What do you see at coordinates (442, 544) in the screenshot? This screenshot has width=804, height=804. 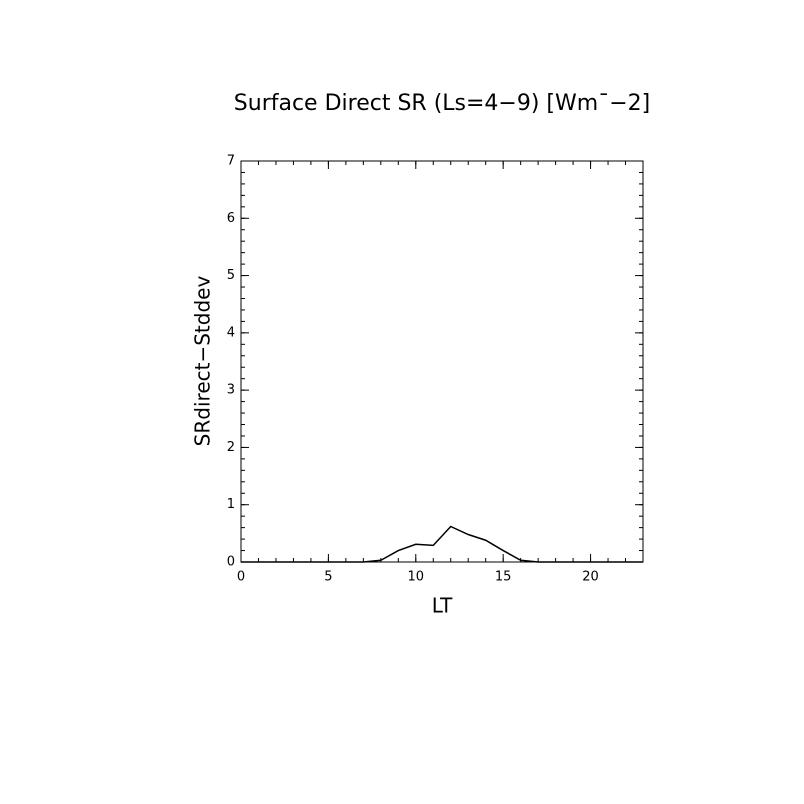 I see `data-line` at bounding box center [442, 544].